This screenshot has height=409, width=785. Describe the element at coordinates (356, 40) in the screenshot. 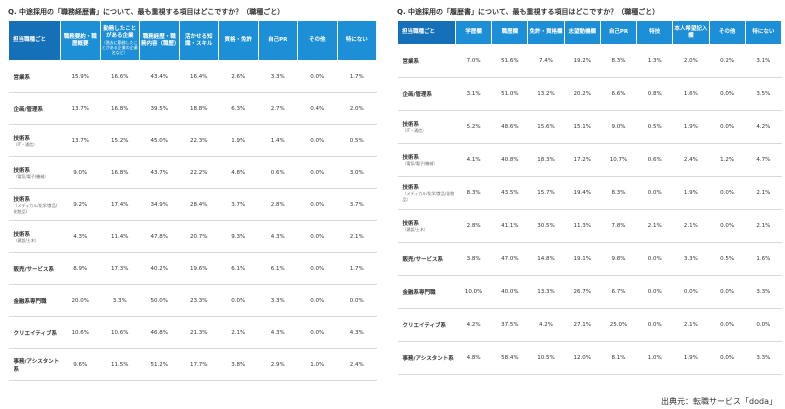

I see `column-header: 特にない` at that location.